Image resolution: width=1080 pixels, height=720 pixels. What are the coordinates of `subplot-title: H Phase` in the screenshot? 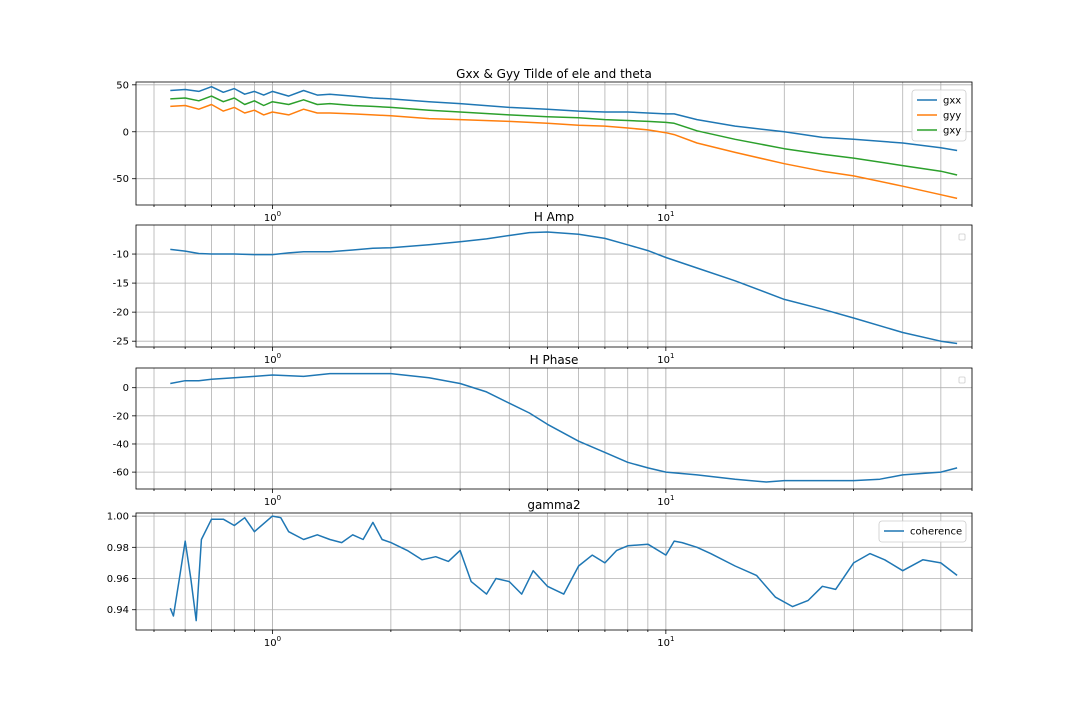 It's located at (554, 360).